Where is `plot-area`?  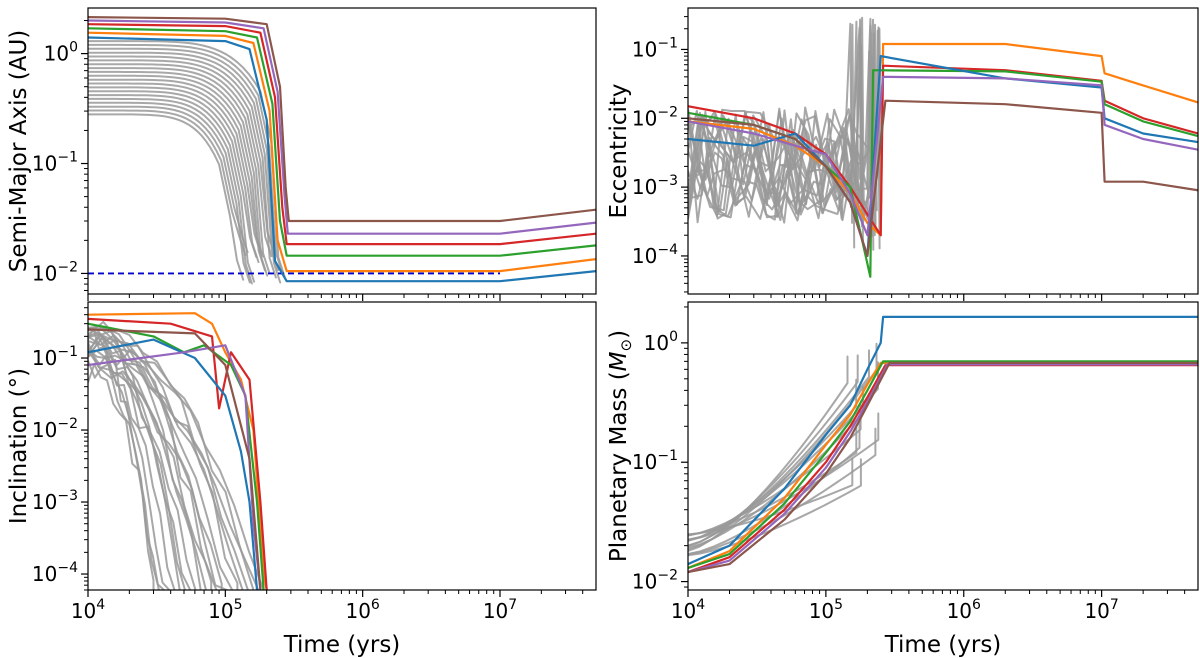
plot-area is located at coordinates (178, 451).